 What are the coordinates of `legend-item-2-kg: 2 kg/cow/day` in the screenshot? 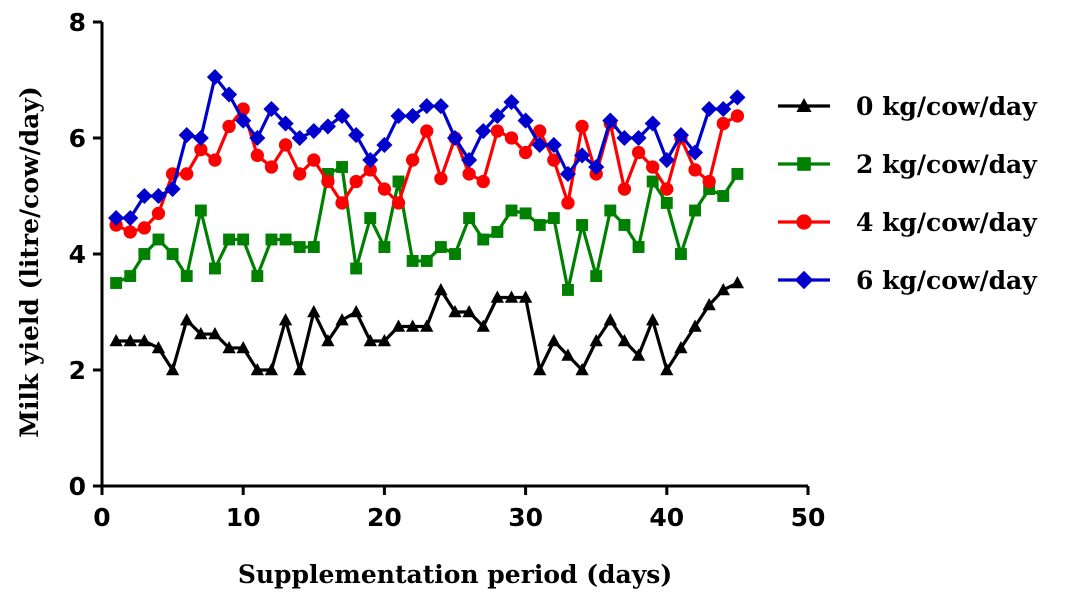 It's located at (908, 164).